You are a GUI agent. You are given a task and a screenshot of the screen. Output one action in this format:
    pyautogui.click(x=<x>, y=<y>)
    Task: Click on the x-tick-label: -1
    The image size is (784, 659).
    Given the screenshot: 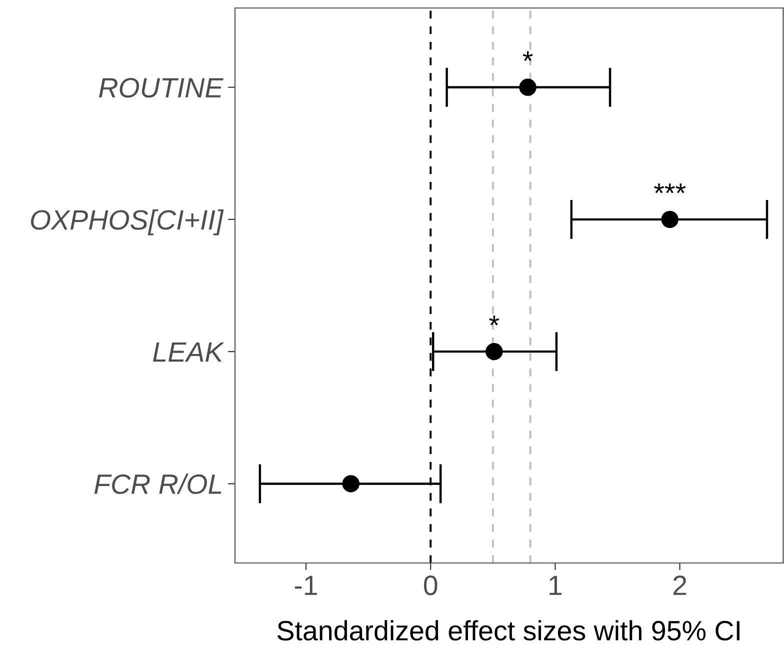 What is the action you would take?
    pyautogui.click(x=306, y=585)
    